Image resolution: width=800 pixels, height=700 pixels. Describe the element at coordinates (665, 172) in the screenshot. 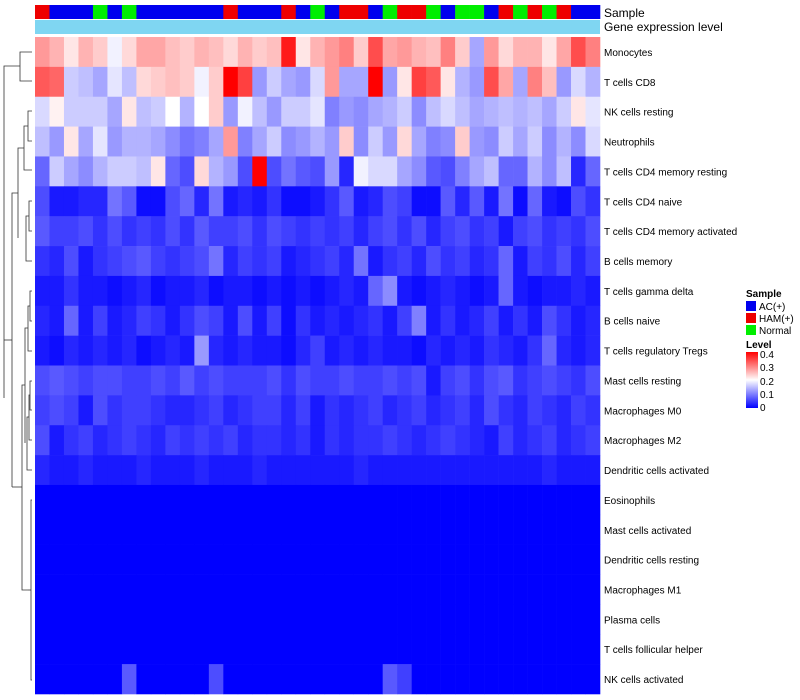

I see `row-label: T cells CD4 memory resting` at that location.